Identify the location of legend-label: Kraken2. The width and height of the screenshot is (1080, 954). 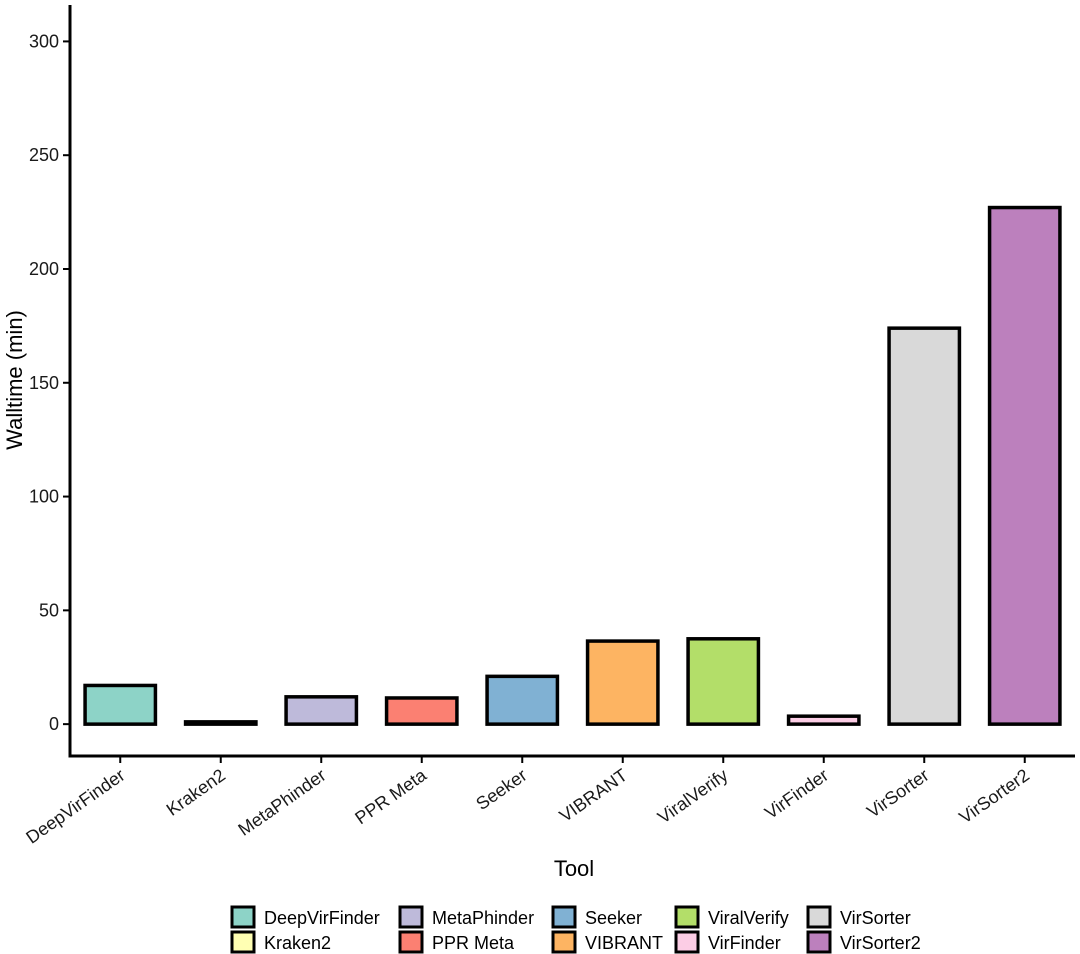
(297, 943).